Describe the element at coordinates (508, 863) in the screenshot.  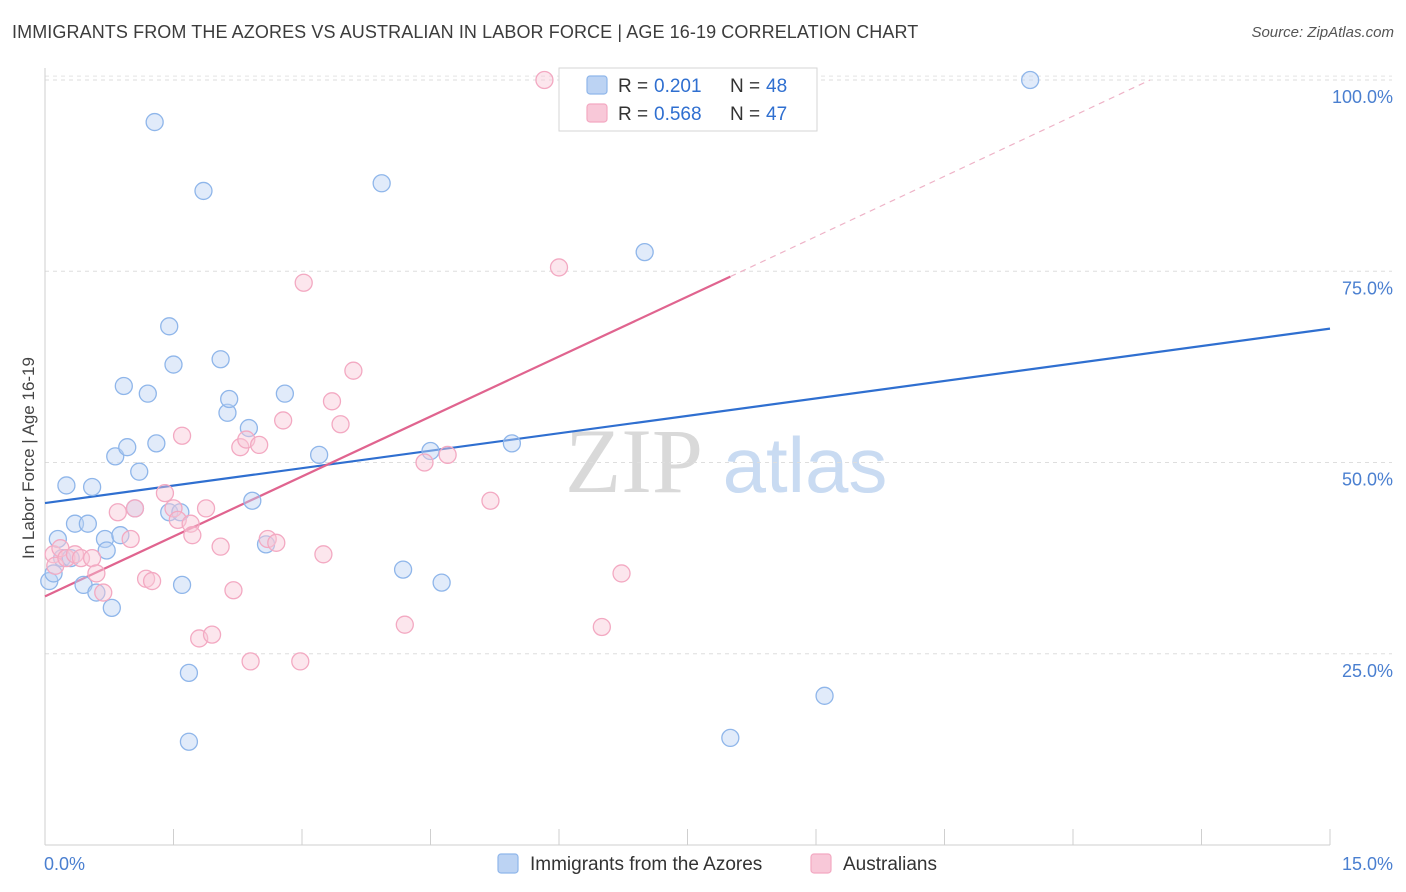
I see `legend-swatch-azores` at that location.